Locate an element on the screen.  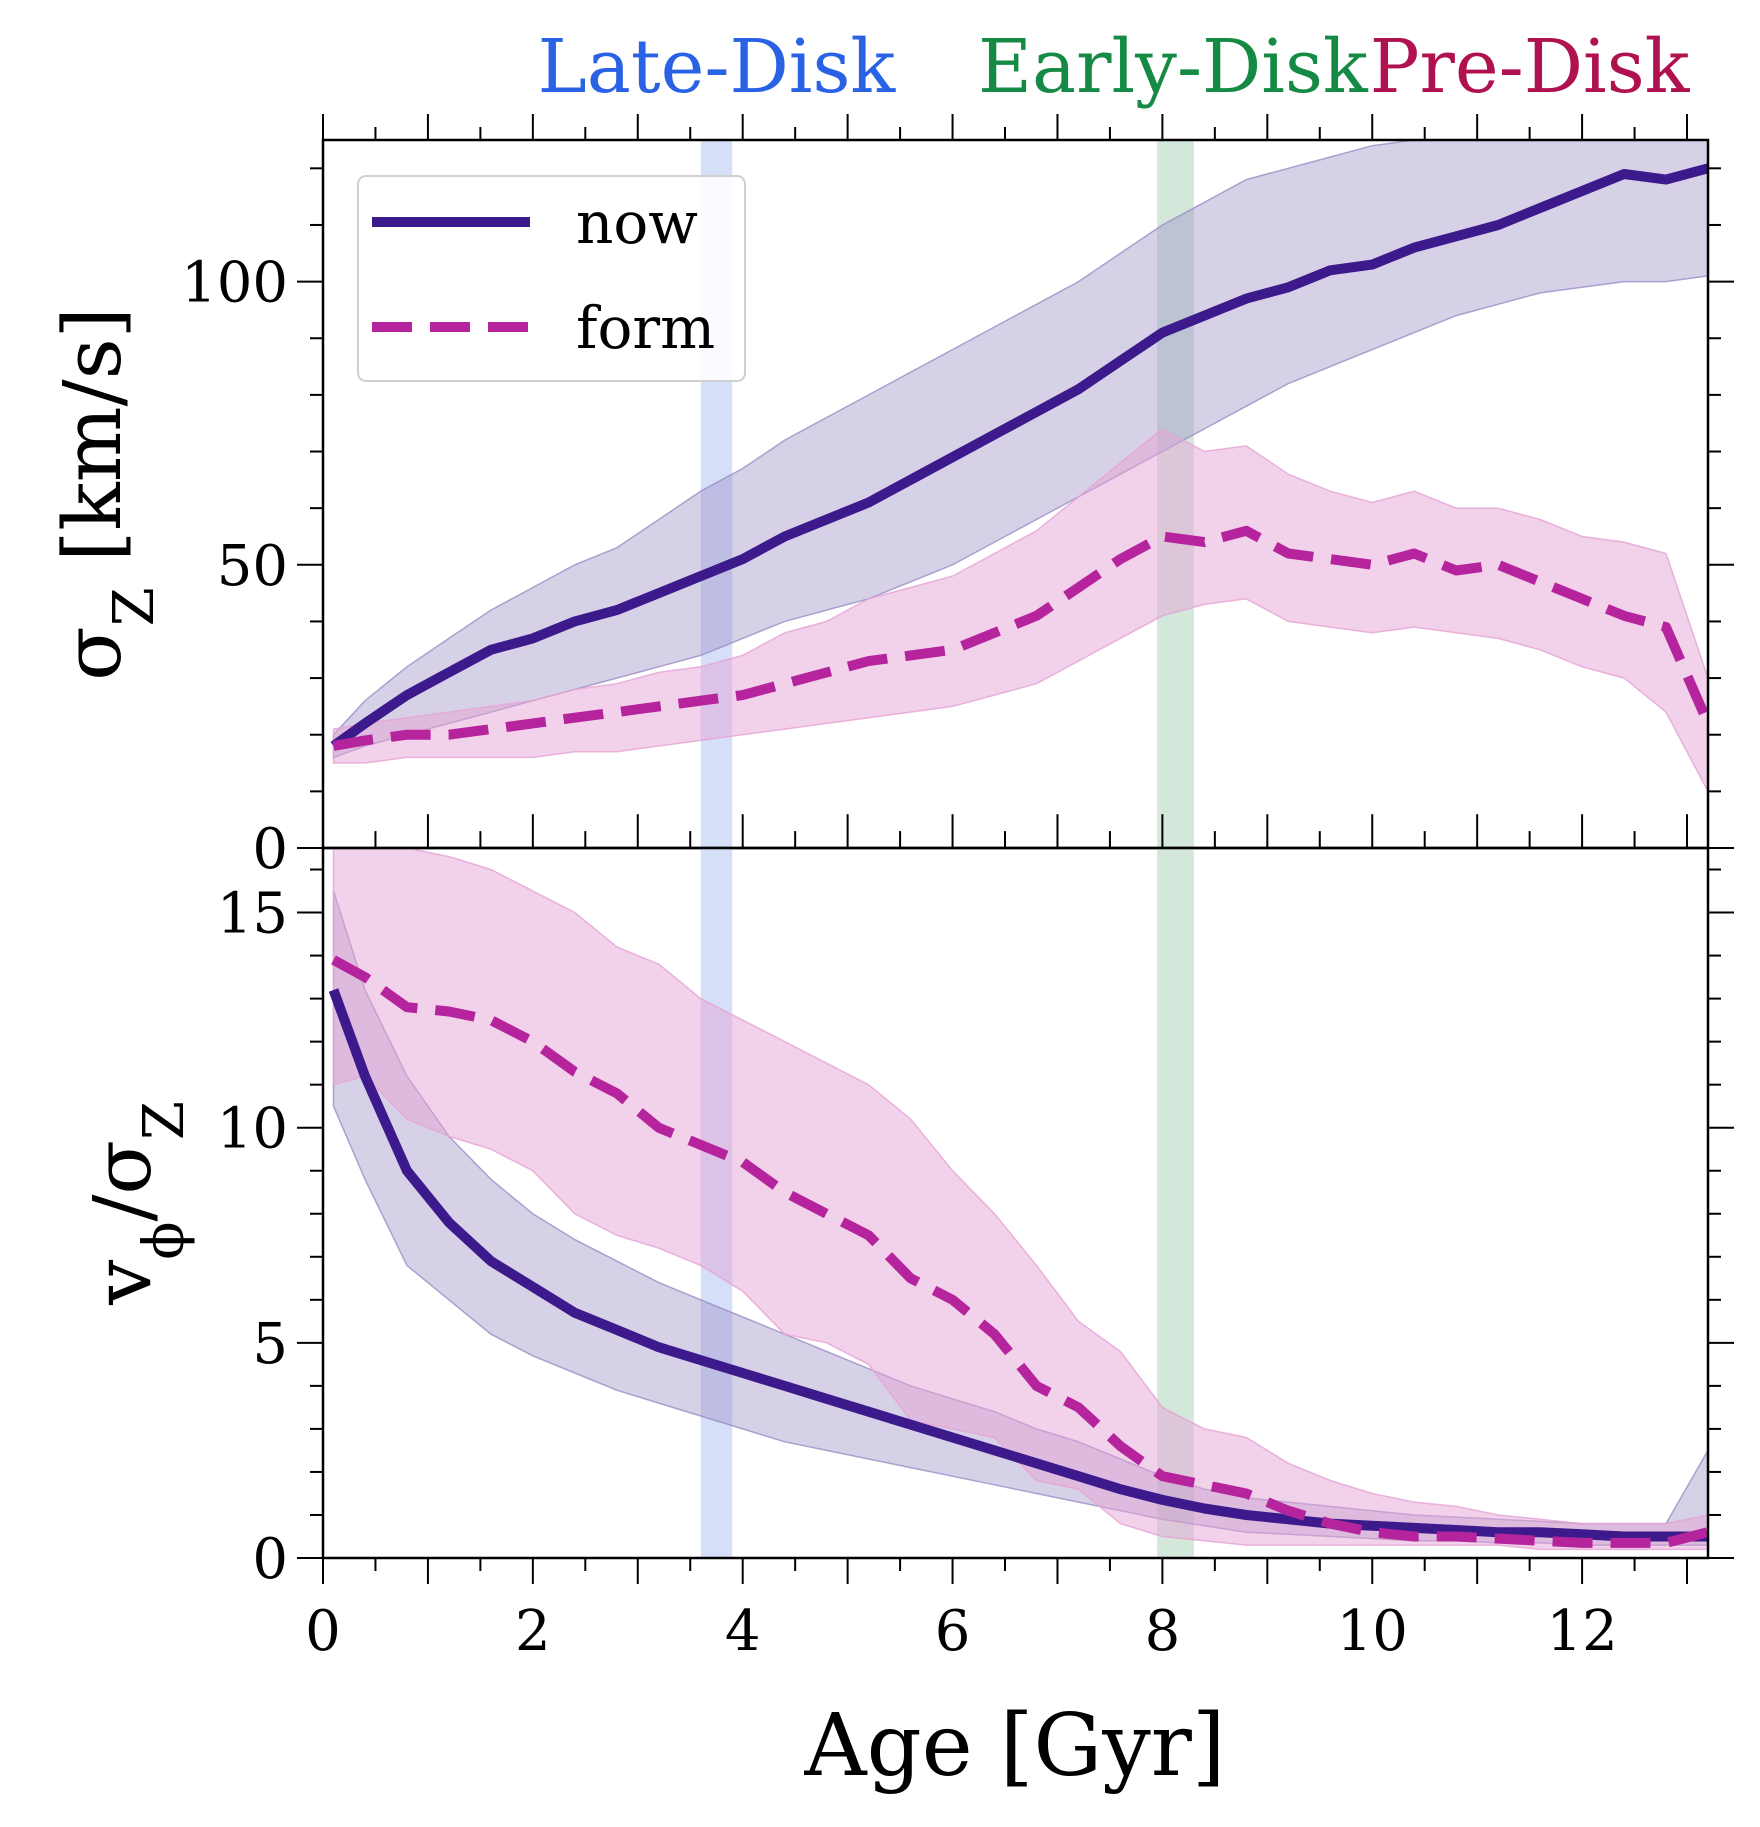
legend: now form is located at coordinates (551, 278).